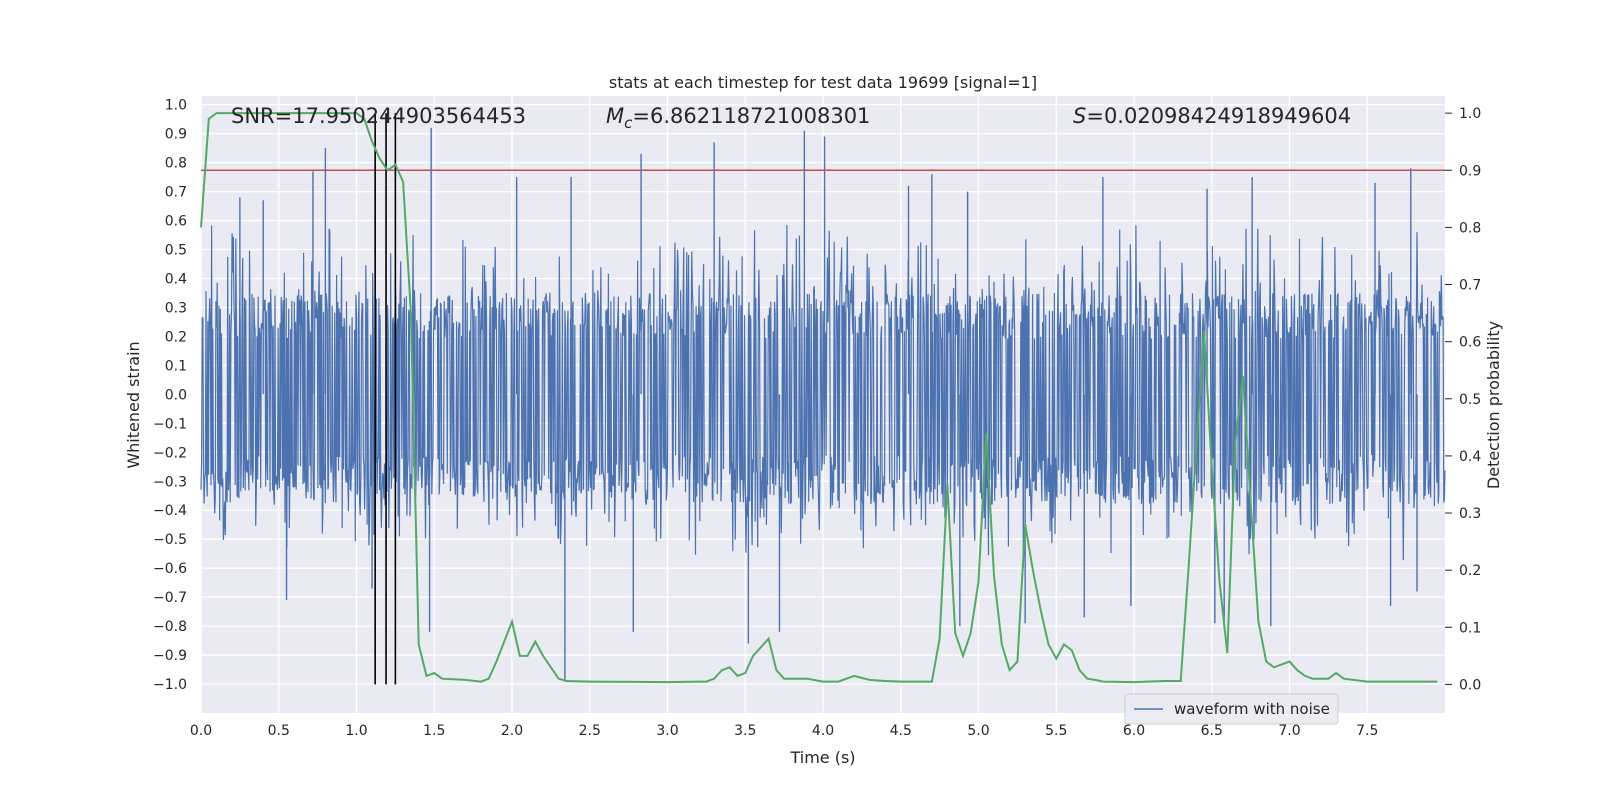 This screenshot has height=800, width=1600. Describe the element at coordinates (176, 337) in the screenshot. I see `y-left-tick-label: 0.2` at that location.